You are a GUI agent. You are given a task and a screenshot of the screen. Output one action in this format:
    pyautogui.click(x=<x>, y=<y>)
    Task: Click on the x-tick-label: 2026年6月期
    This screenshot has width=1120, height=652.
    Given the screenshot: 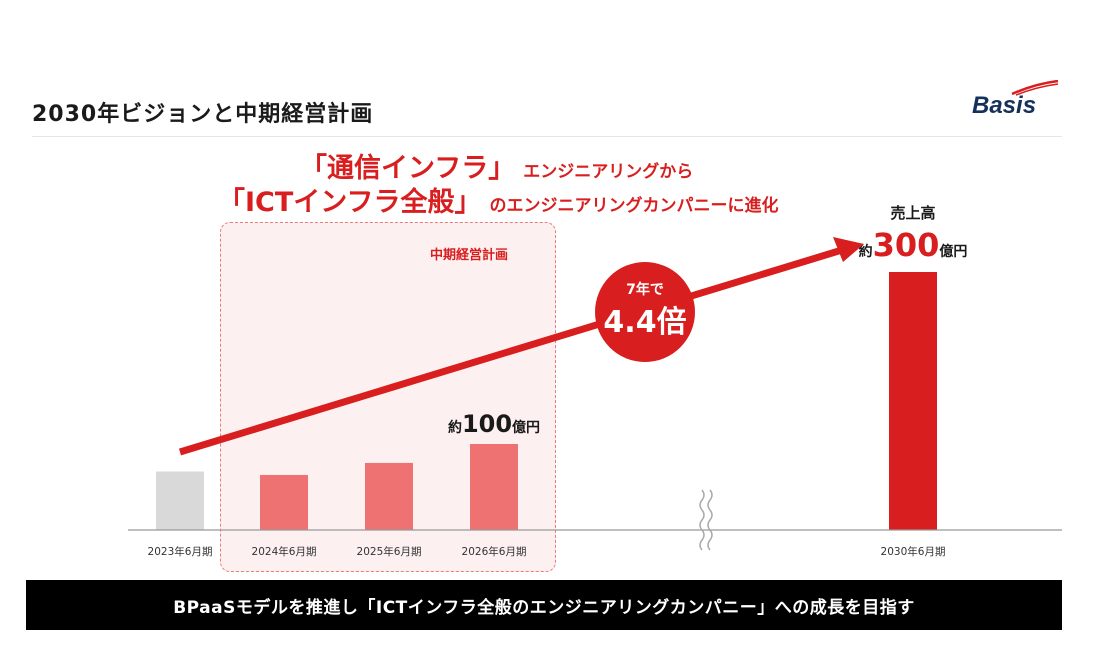 What is the action you would take?
    pyautogui.click(x=494, y=551)
    